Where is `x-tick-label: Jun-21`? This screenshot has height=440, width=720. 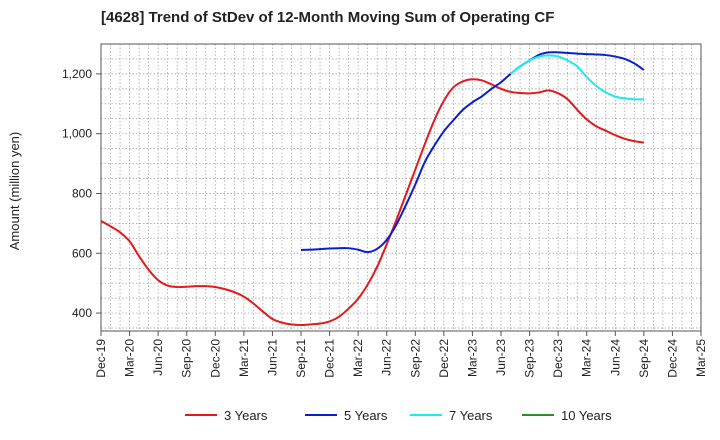 x-tick-label: Jun-21 is located at coordinates (272, 357).